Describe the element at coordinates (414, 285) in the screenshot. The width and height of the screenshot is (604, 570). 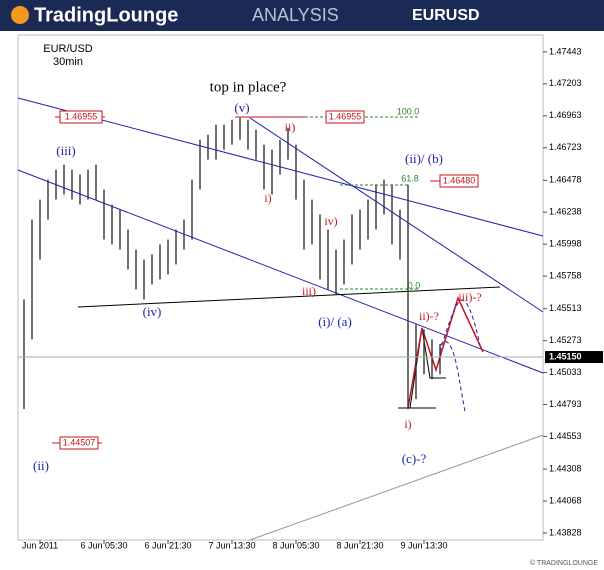
I see `fib-label: 0.0` at that location.